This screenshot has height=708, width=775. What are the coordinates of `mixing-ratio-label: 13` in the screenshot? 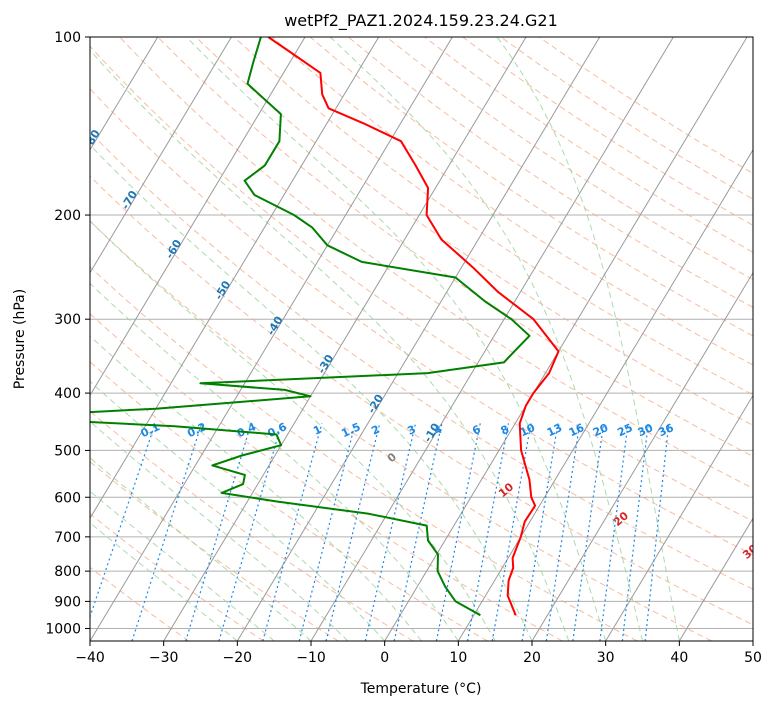 It's located at (554, 430).